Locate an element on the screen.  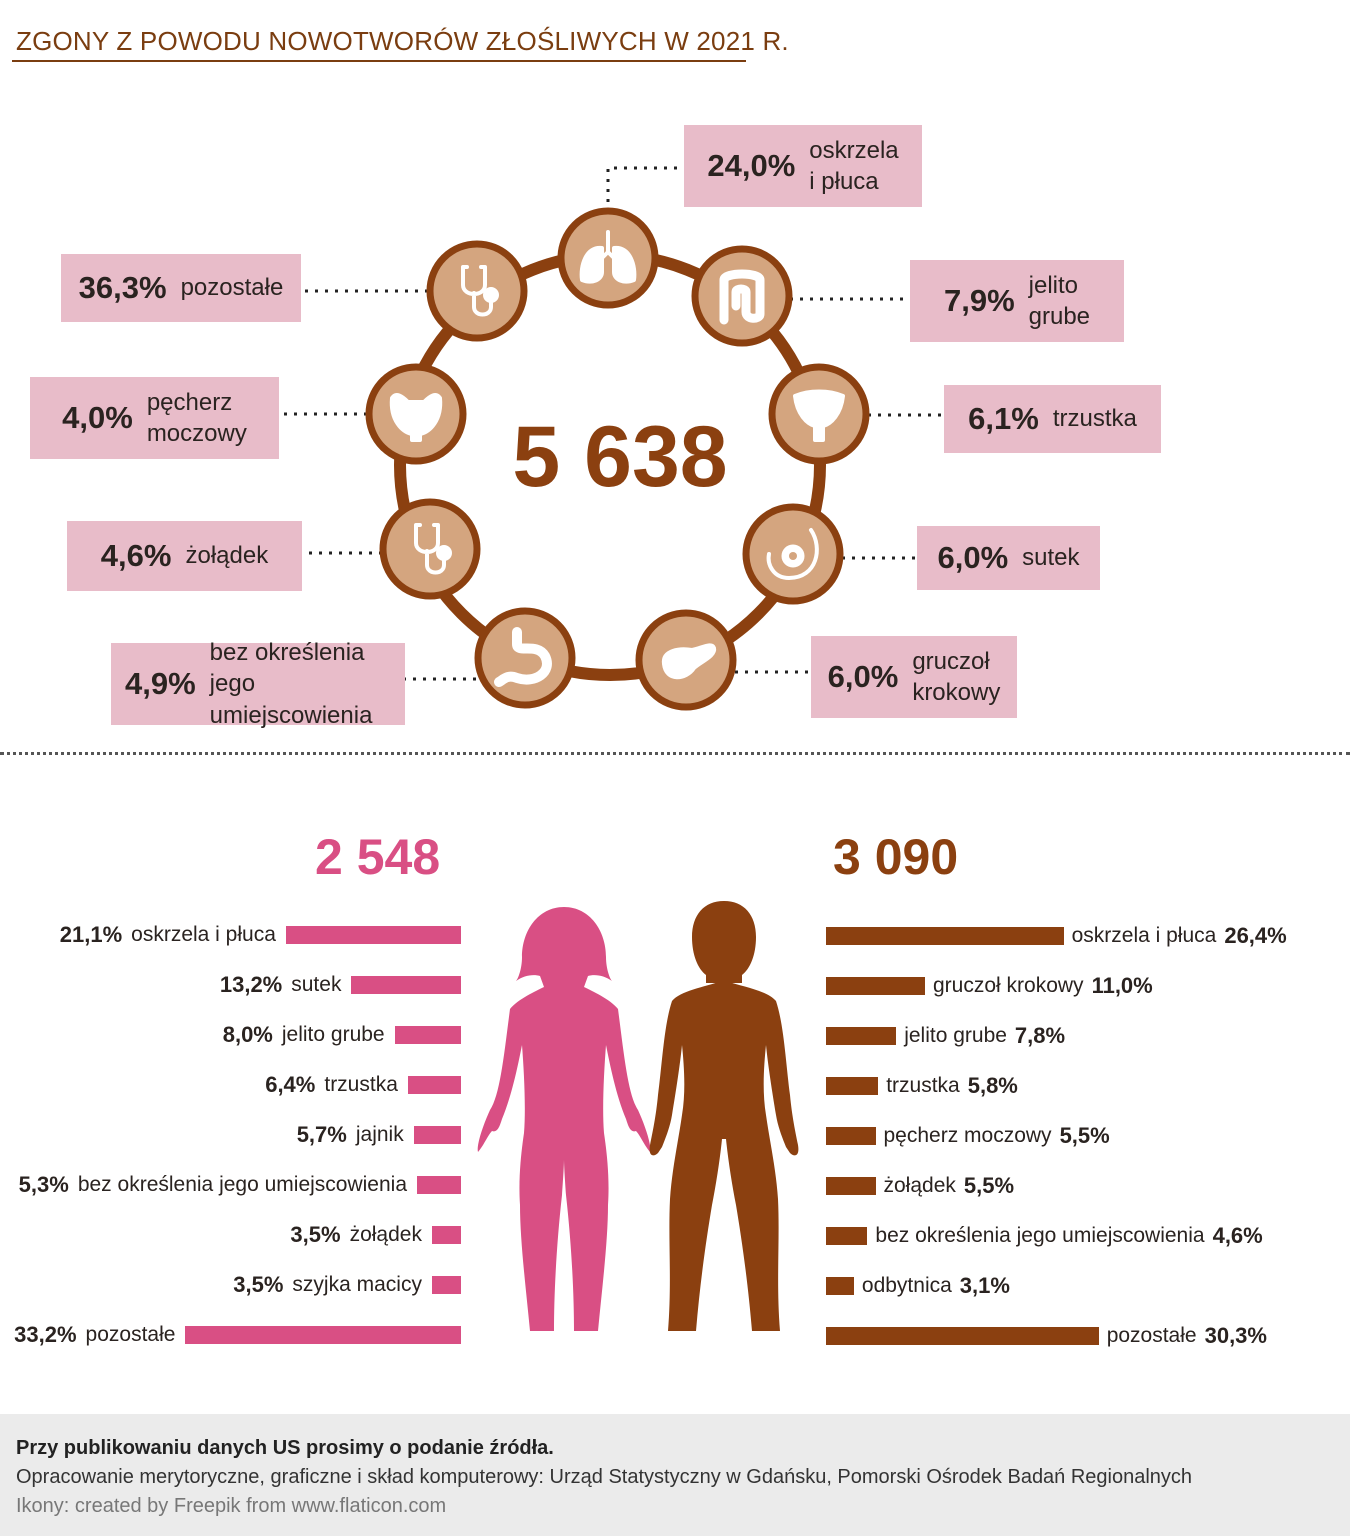
male-bar-label: pęcherz moczowy is located at coordinates (967, 1135).